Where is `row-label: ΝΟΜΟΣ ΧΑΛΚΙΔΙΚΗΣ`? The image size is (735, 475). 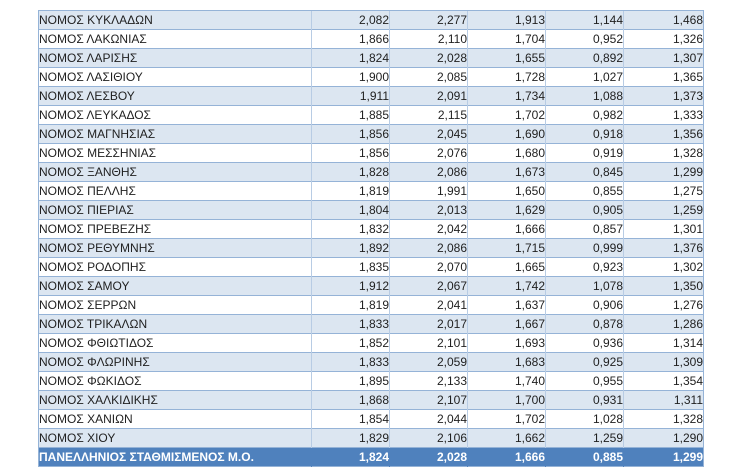 row-label: ΝΟΜΟΣ ΧΑΛΚΙΔΙΚΗΣ is located at coordinates (175, 400).